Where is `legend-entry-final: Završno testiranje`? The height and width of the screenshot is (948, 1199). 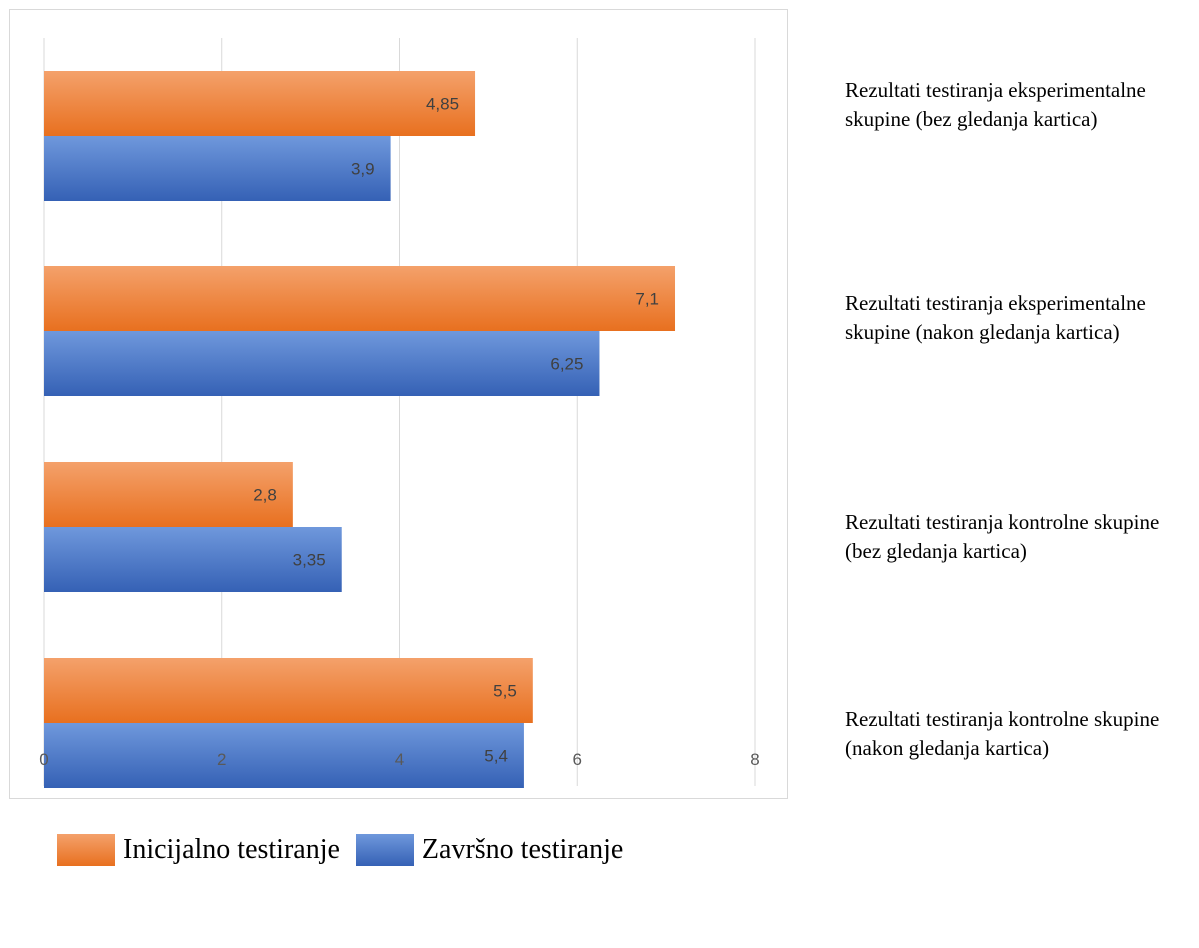
legend-entry-final: Završno testiranje is located at coordinates (489, 850).